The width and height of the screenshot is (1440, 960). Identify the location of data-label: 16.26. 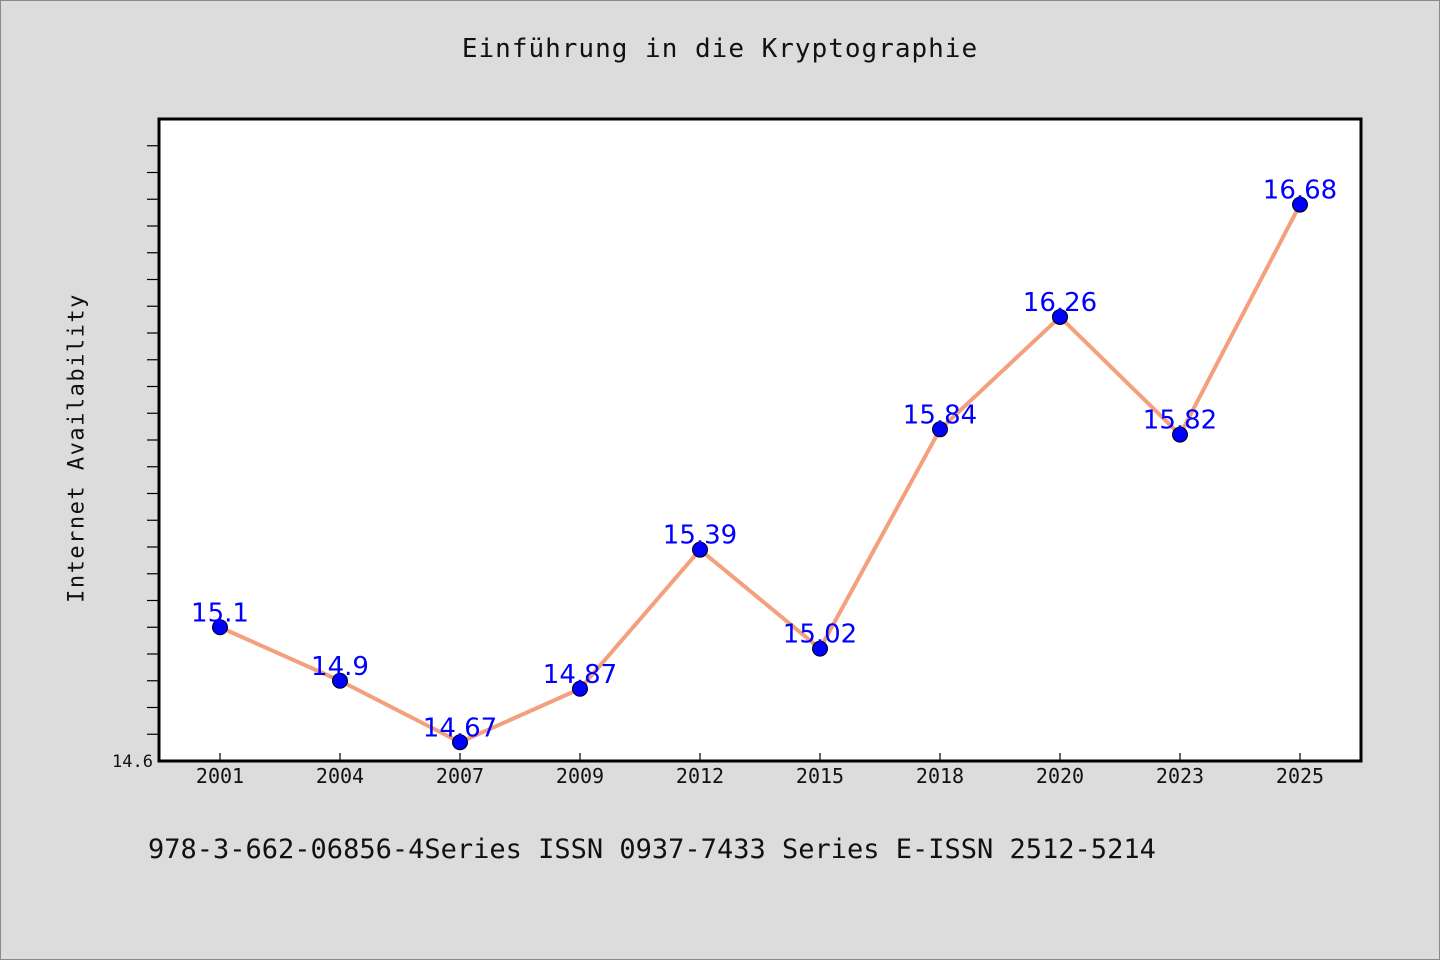
(1060, 303).